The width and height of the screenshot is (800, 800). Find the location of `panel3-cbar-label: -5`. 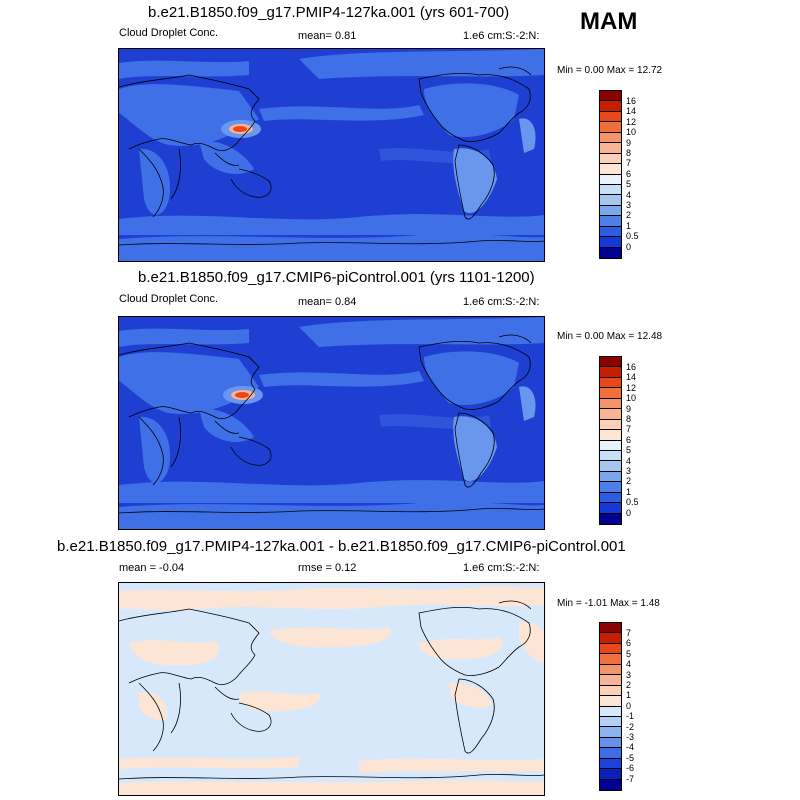

panel3-cbar-label: -5 is located at coordinates (630, 758).